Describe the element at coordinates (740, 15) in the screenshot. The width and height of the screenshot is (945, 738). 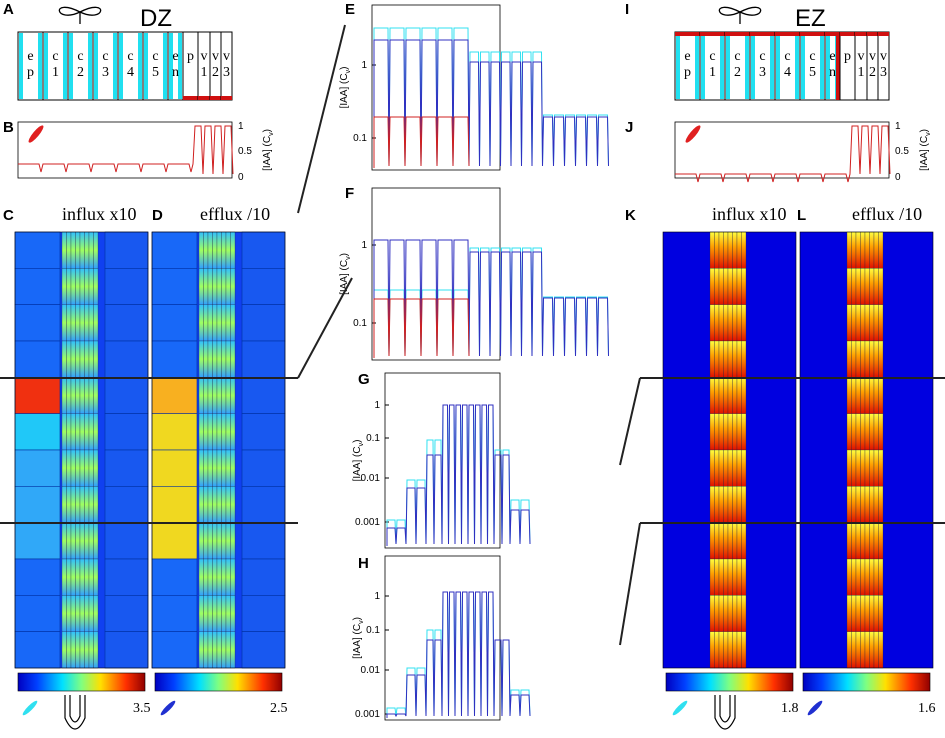
I see `leaf-icon` at that location.